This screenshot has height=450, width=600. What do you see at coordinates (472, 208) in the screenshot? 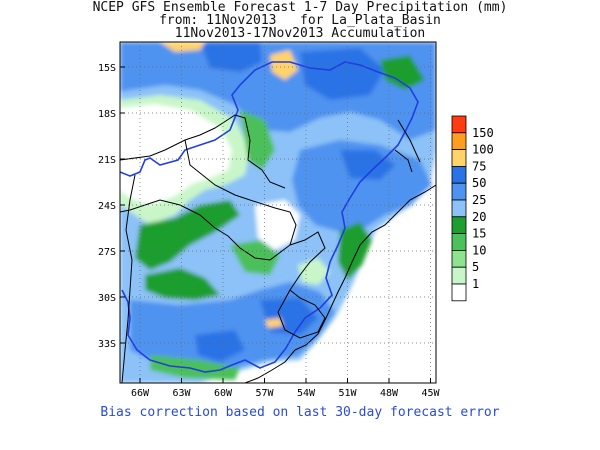
I see `precip-legend: 150 100 75 50 25 20 15 10 5 1` at bounding box center [472, 208].